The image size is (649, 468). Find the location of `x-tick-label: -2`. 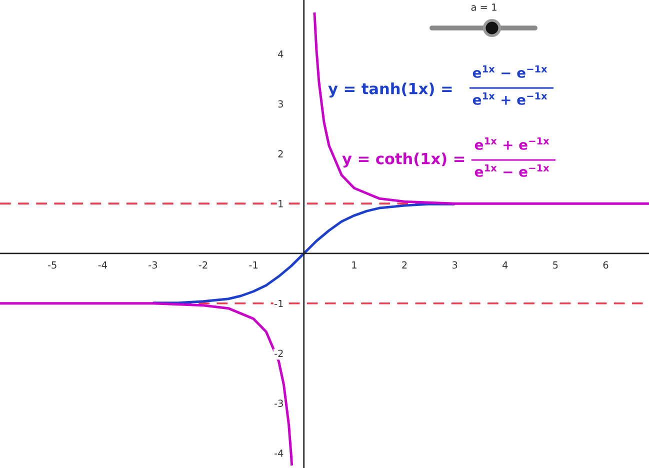

x-tick-label: -2 is located at coordinates (203, 264).